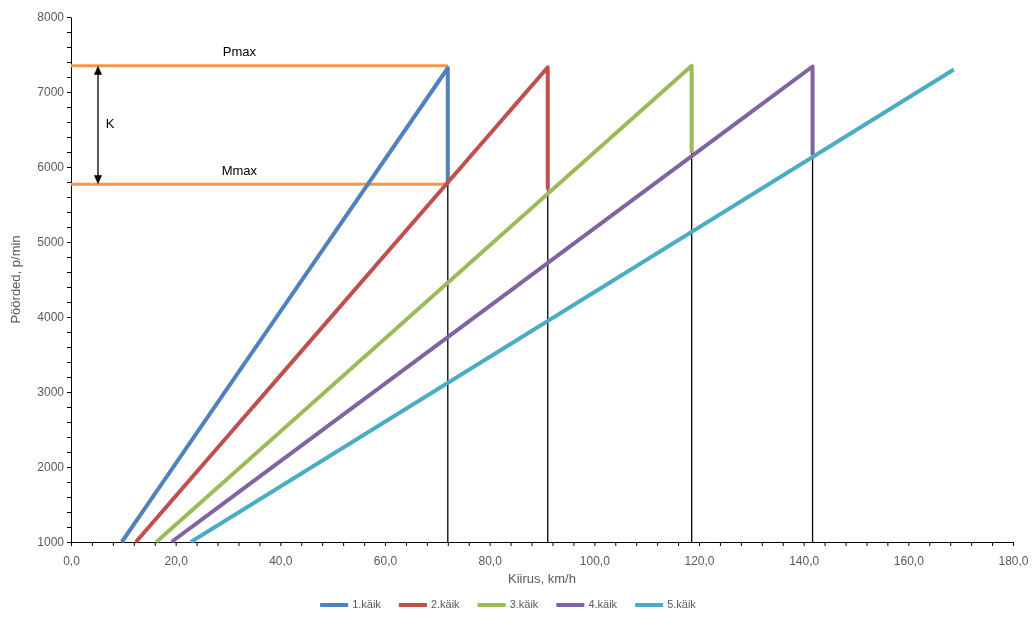 Image resolution: width=1035 pixels, height=637 pixels. Describe the element at coordinates (239, 170) in the screenshot. I see `annotation: Mmax` at that location.